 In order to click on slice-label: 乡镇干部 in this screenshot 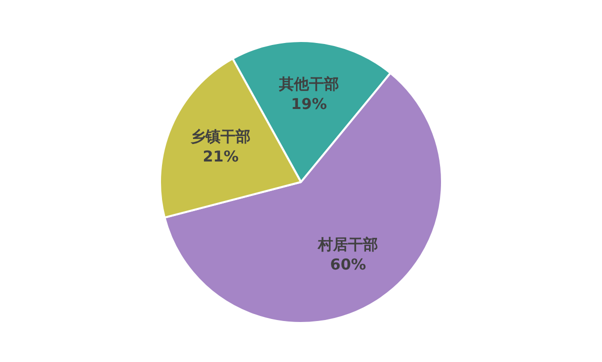, I will do `click(220, 136)`.